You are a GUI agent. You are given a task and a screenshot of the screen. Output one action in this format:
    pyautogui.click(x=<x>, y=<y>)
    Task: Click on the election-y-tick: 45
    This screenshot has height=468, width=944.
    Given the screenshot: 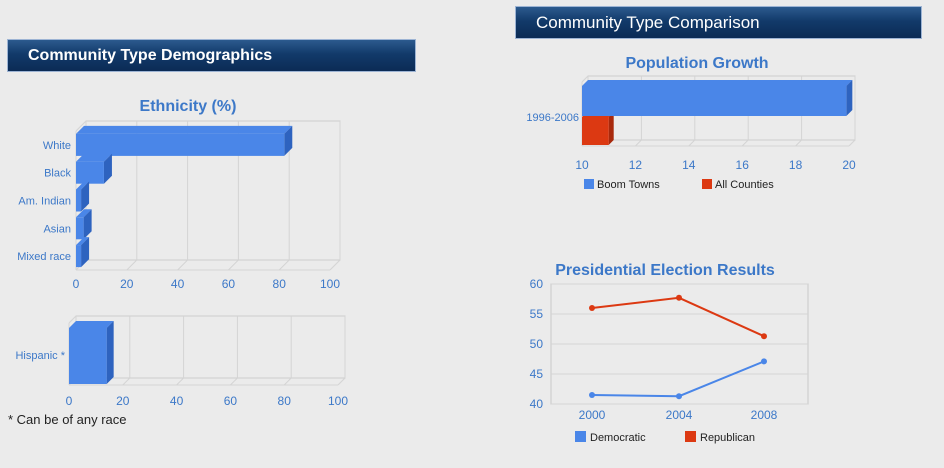 What is the action you would take?
    pyautogui.click(x=537, y=374)
    